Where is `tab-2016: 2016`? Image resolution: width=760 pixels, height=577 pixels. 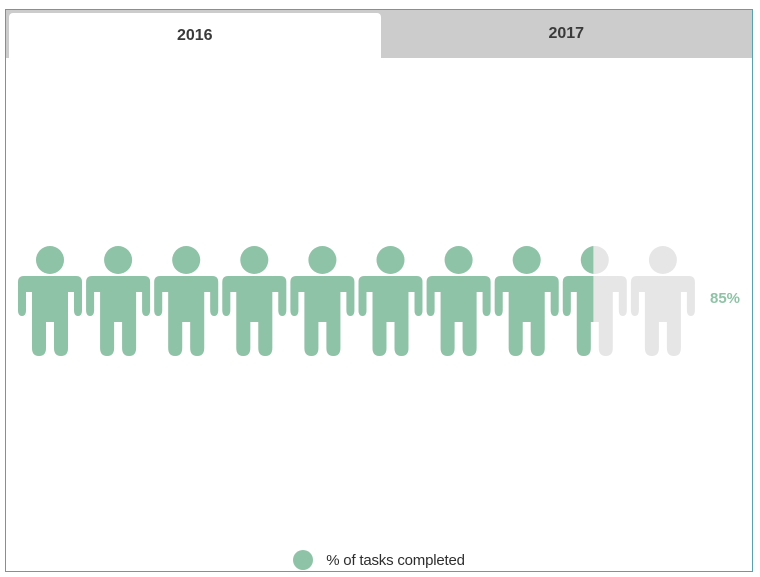
tab-2016: 2016 is located at coordinates (195, 35).